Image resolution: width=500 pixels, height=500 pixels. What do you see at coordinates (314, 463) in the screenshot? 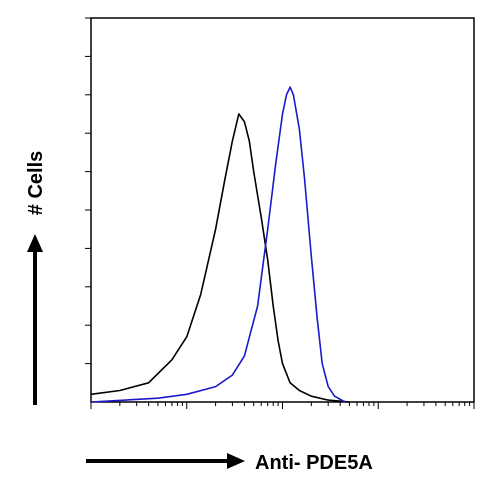
I see `x-axis-label: Anti- PDE5A` at bounding box center [314, 463].